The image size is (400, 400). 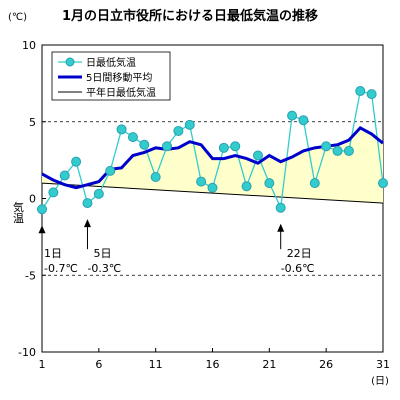 I want to click on unit-label: (℃), so click(x=17, y=17).